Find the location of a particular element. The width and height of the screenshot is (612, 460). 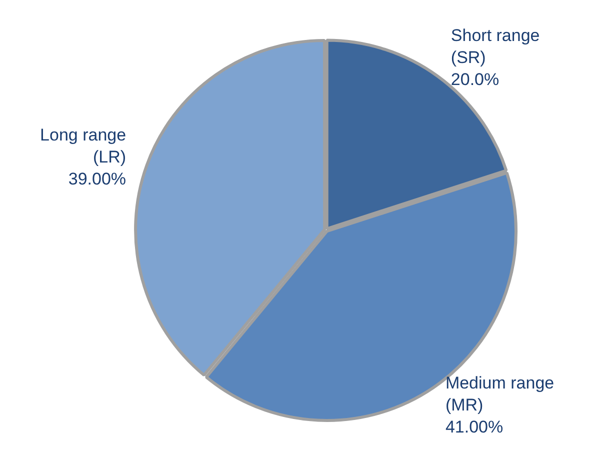

slice-label: Short range (SR) is located at coordinates (495, 46).